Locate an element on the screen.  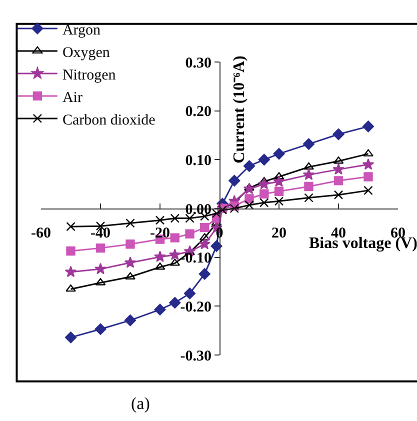
legend-label: Nitrogen is located at coordinates (89, 75).